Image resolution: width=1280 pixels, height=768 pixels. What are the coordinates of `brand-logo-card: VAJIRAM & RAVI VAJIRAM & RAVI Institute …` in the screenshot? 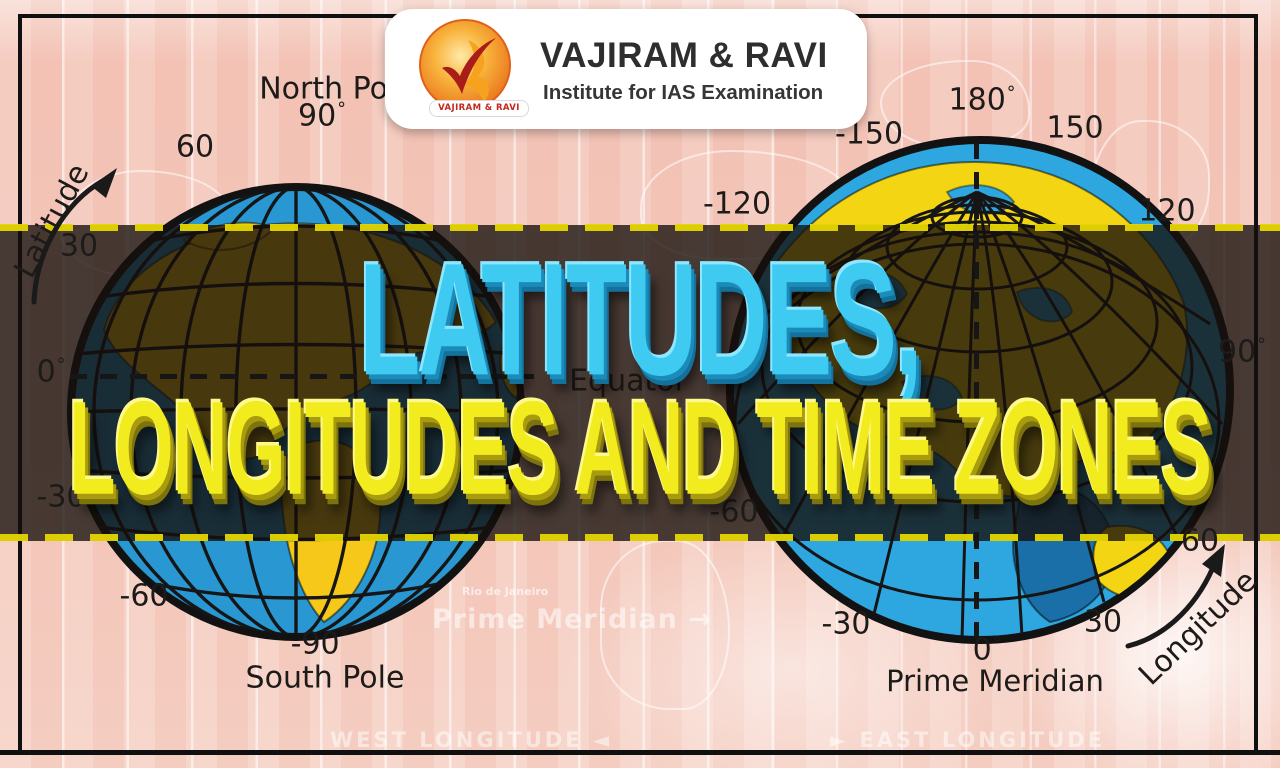 It's located at (626, 69).